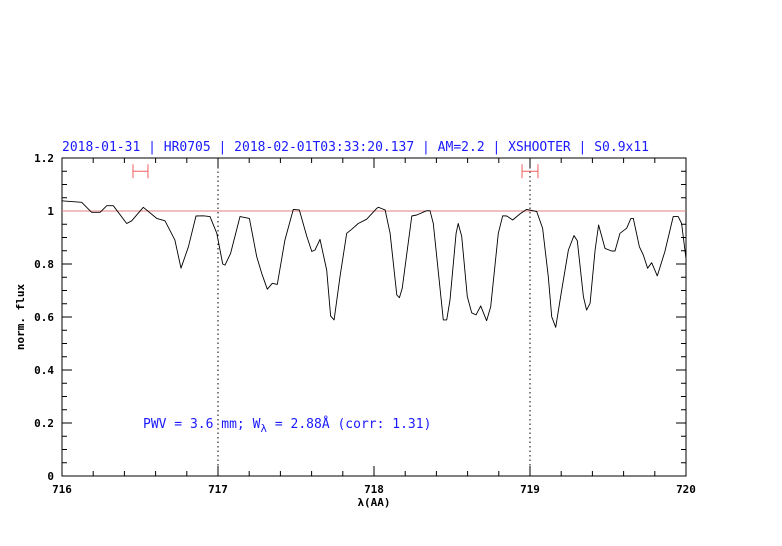 This screenshot has width=782, height=546. Describe the element at coordinates (50, 211) in the screenshot. I see `y-tick-label: 1` at that location.